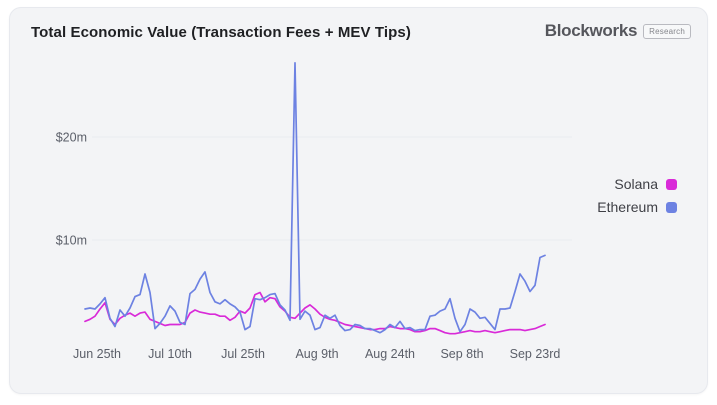 The image size is (717, 405). I want to click on legend-swatch-solana, so click(671, 184).